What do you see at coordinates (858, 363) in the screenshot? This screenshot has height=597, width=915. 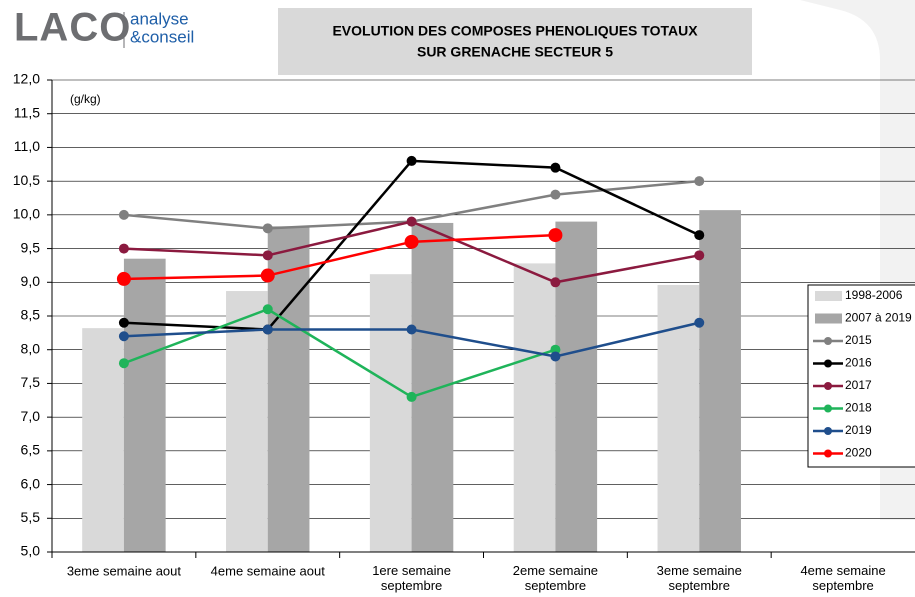 I see `legend-label: 2016` at bounding box center [858, 363].